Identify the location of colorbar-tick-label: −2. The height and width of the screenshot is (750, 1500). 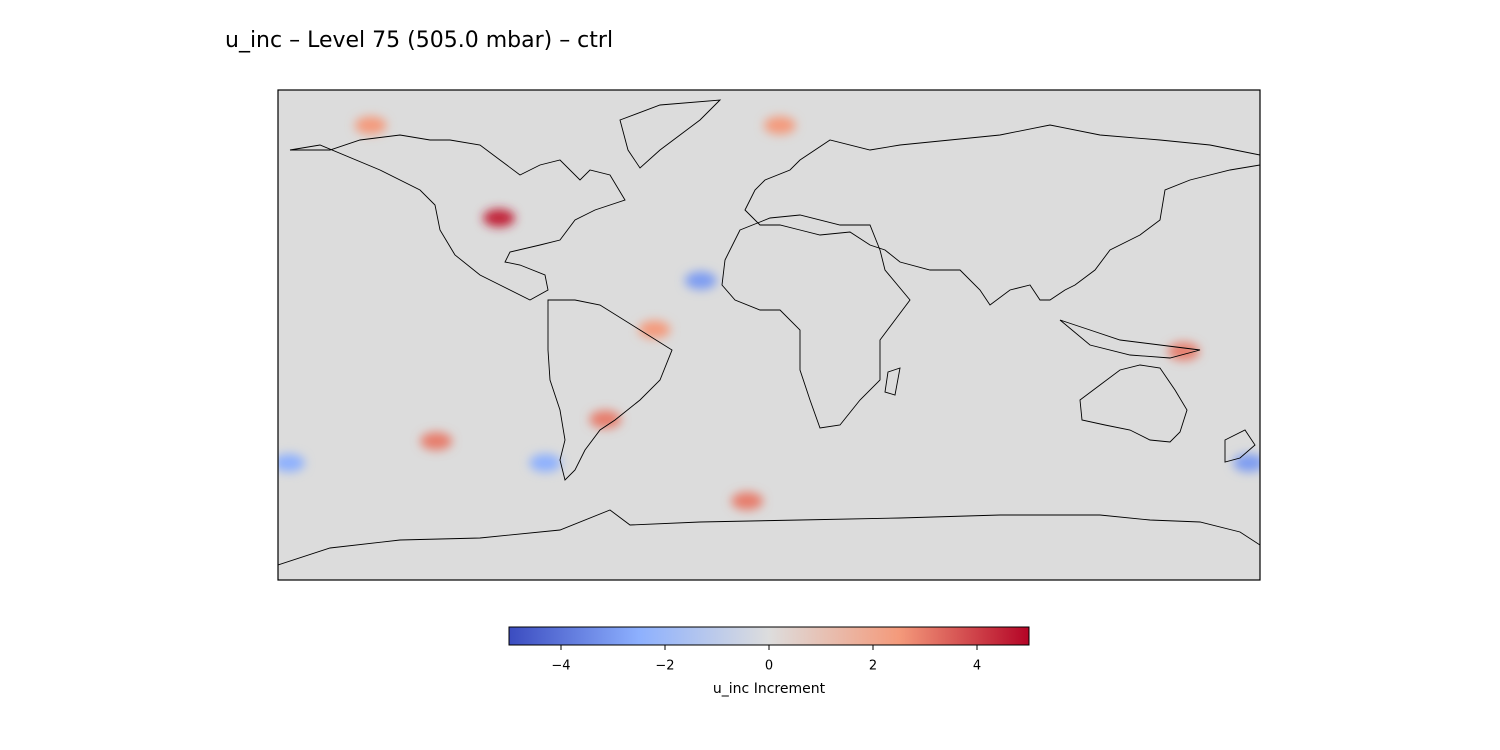
(664, 666).